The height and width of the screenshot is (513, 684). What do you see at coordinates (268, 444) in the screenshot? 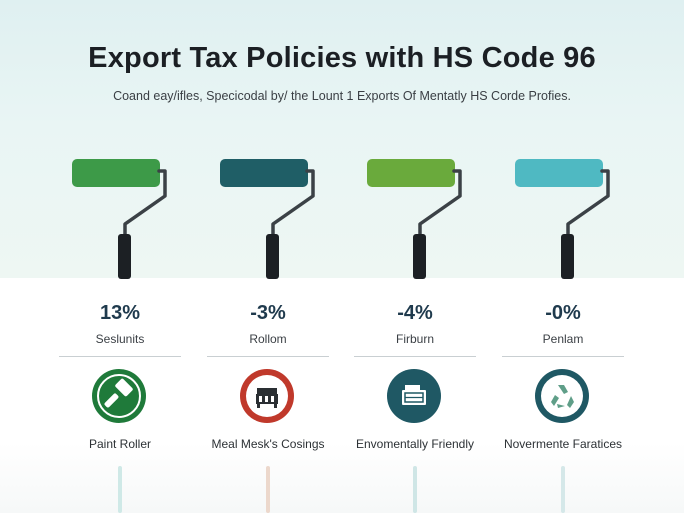
I see `category-caption: Meal Mesk's Cosings` at bounding box center [268, 444].